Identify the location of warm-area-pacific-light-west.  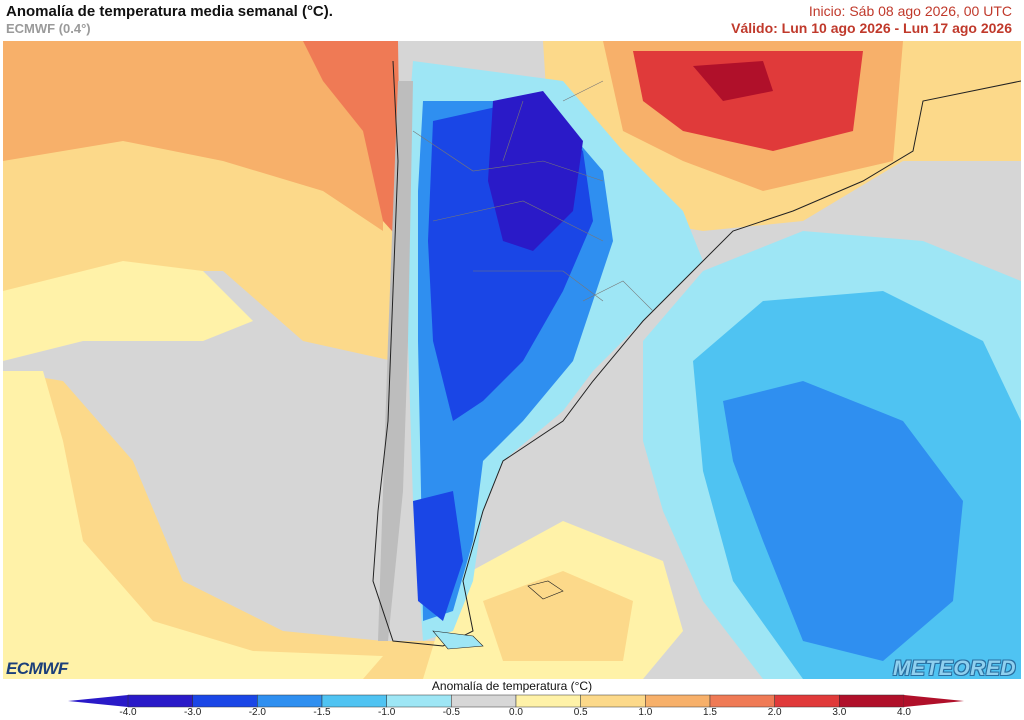
(128, 311).